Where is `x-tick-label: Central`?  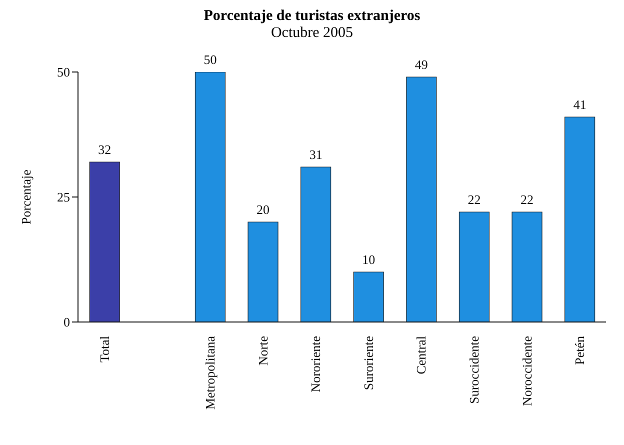 x-tick-label: Central is located at coordinates (421, 355).